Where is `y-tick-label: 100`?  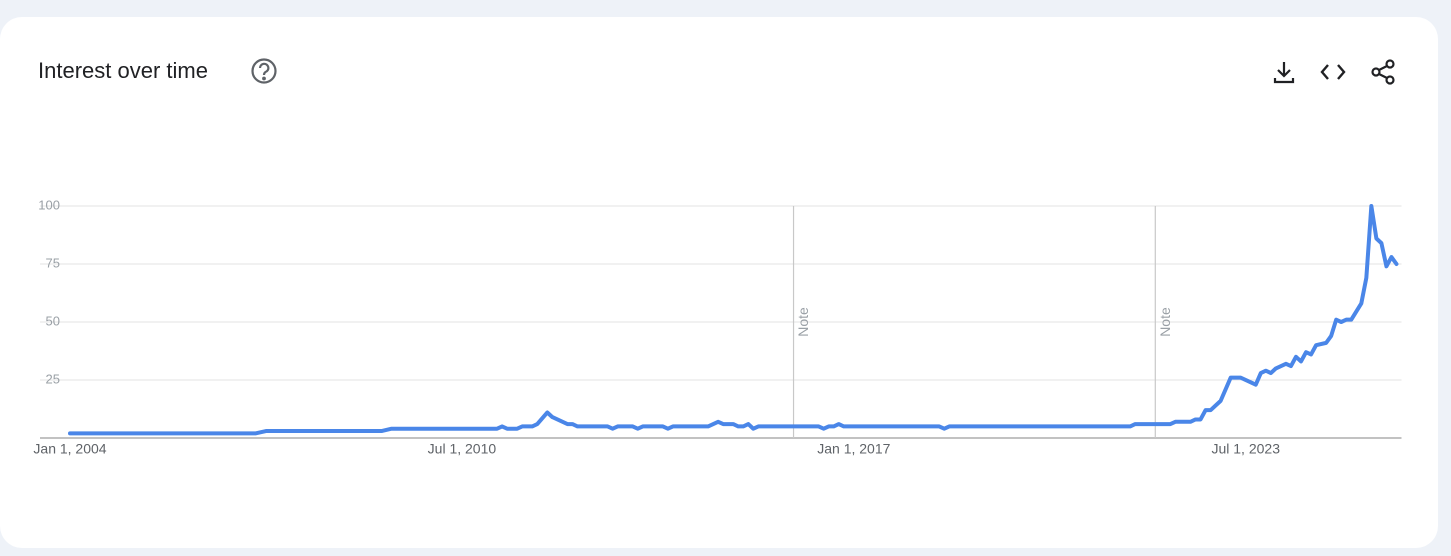 y-tick-label: 100 is located at coordinates (49, 204).